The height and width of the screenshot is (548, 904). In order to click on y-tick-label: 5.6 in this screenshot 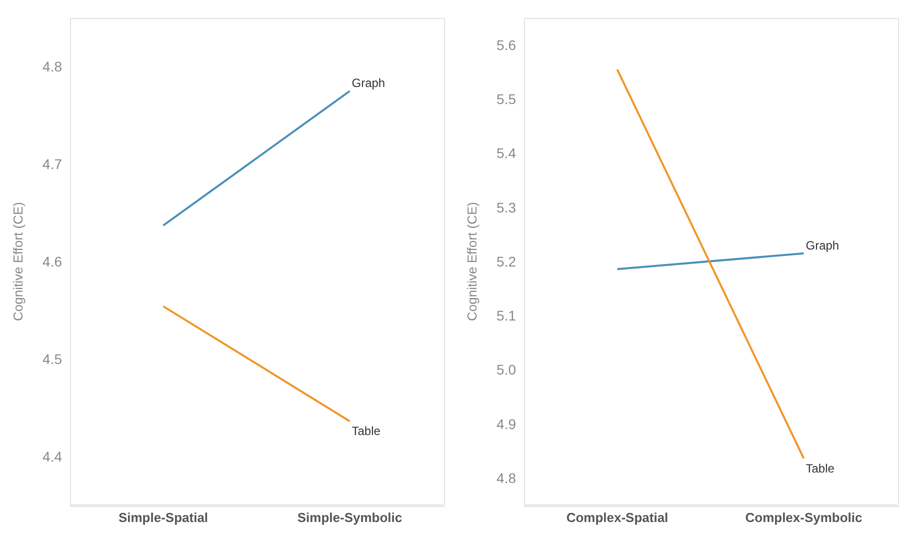, I will do `click(506, 45)`.